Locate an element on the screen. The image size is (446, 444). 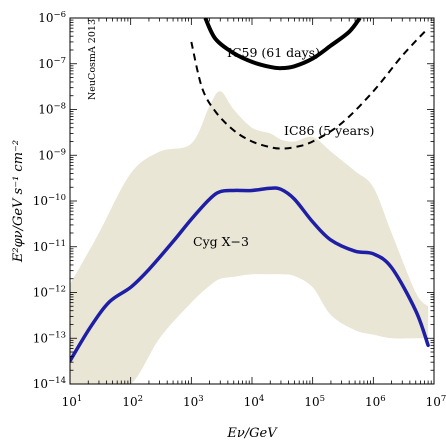
y-tick-label: 10⁻¹² is located at coordinates (49, 292).